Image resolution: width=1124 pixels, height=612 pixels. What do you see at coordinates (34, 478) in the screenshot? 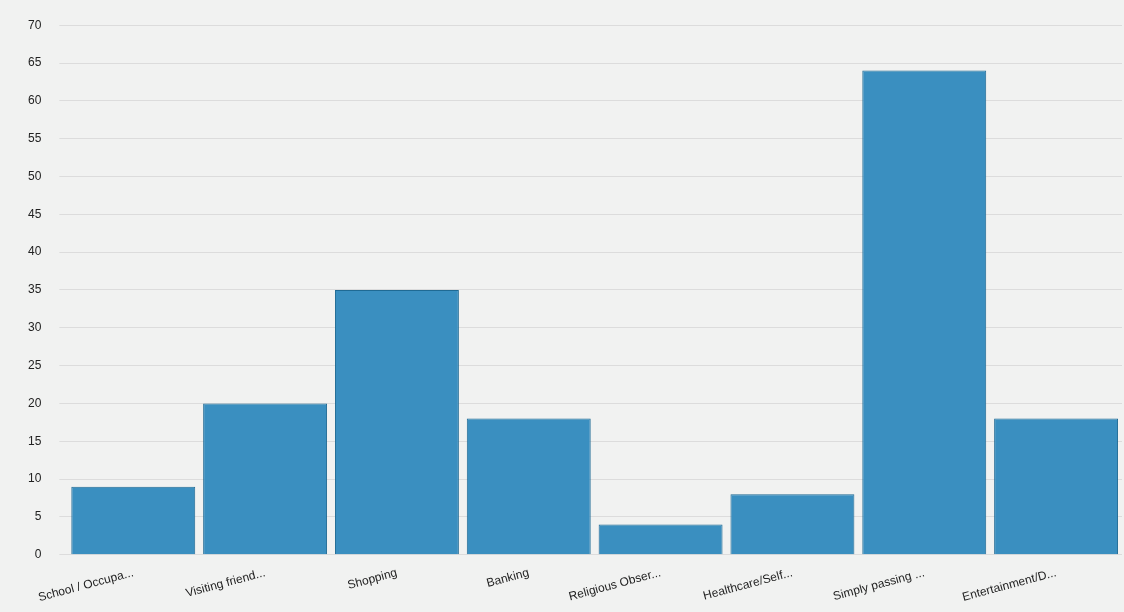
I see `y-tick-label: 10` at bounding box center [34, 478].